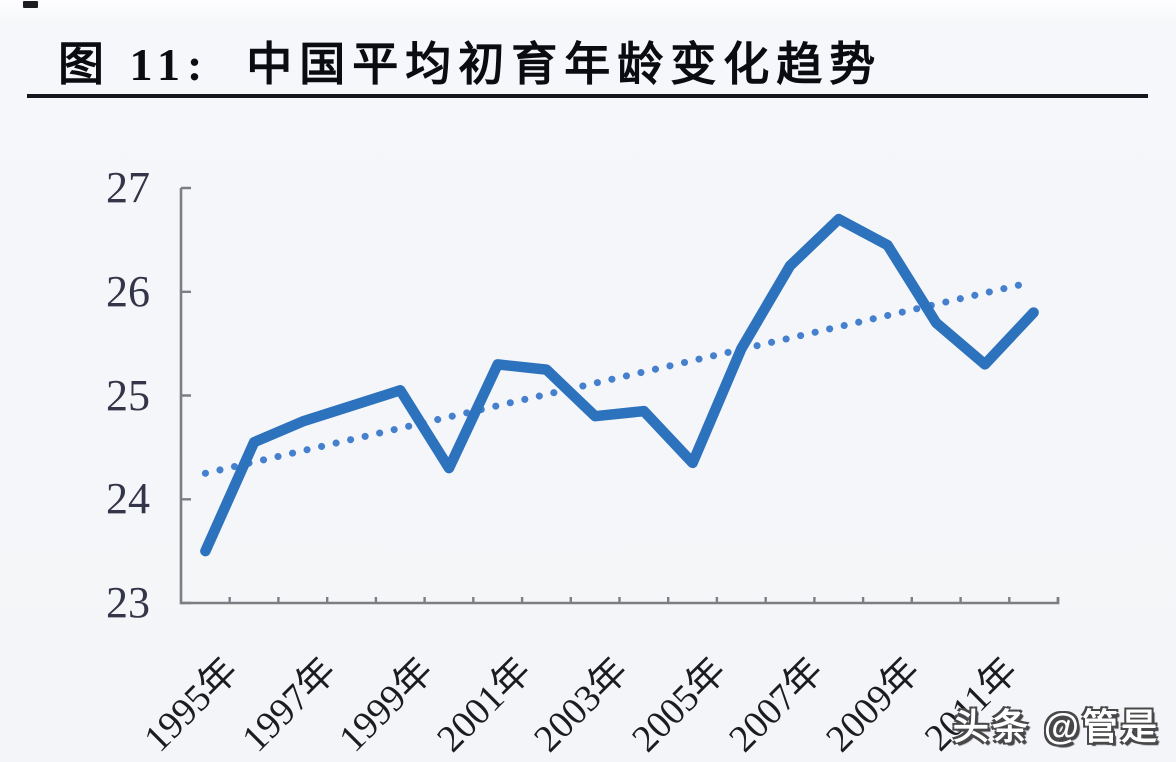  Describe the element at coordinates (587, 96) in the screenshot. I see `title-divider-rule` at that location.